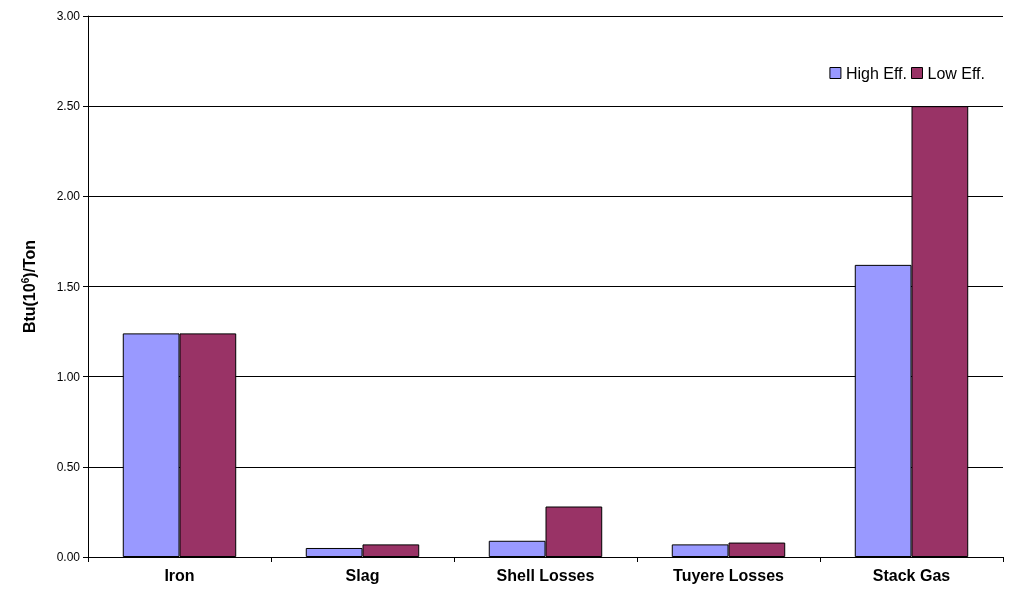 The height and width of the screenshot is (603, 1020). Describe the element at coordinates (68, 196) in the screenshot. I see `y-tick-label: 2.00` at that location.